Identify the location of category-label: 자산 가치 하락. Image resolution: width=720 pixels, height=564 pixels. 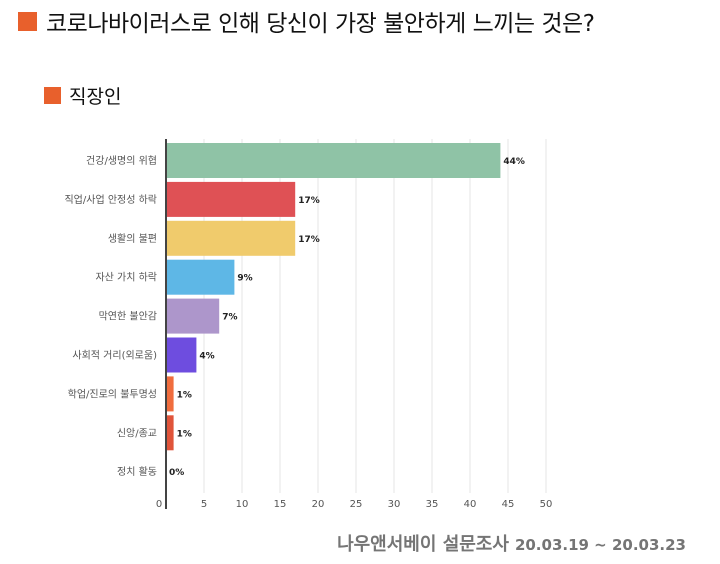
(126, 277).